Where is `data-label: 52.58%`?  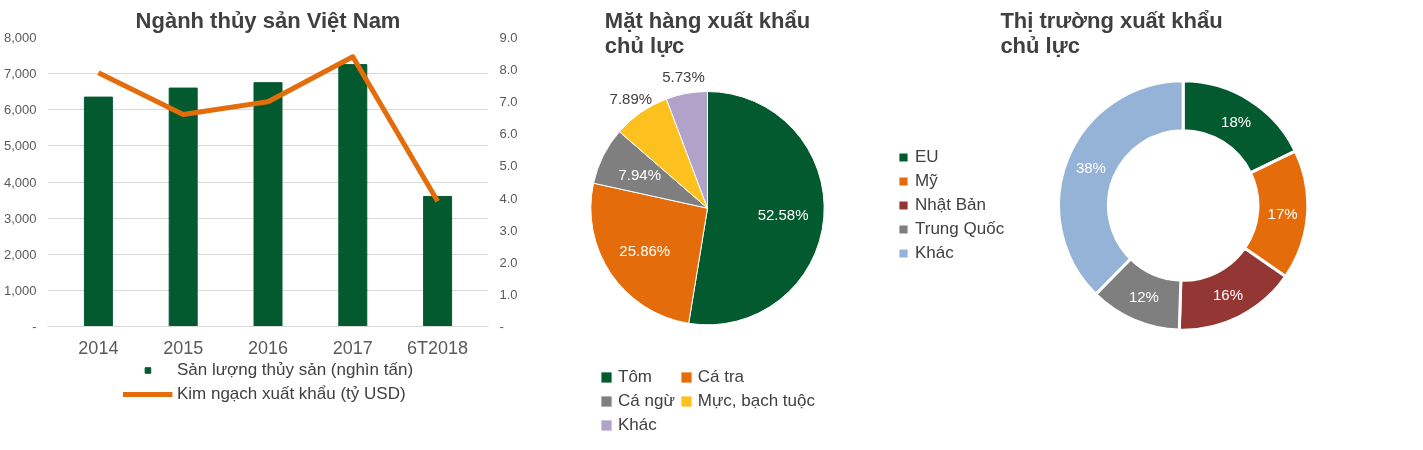
data-label: 52.58% is located at coordinates (783, 214).